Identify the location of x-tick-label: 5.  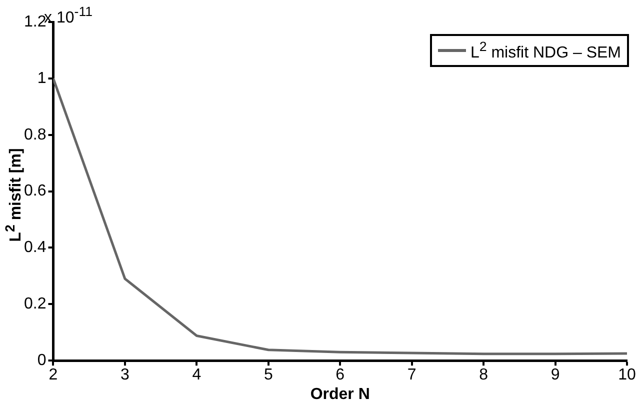
(268, 375).